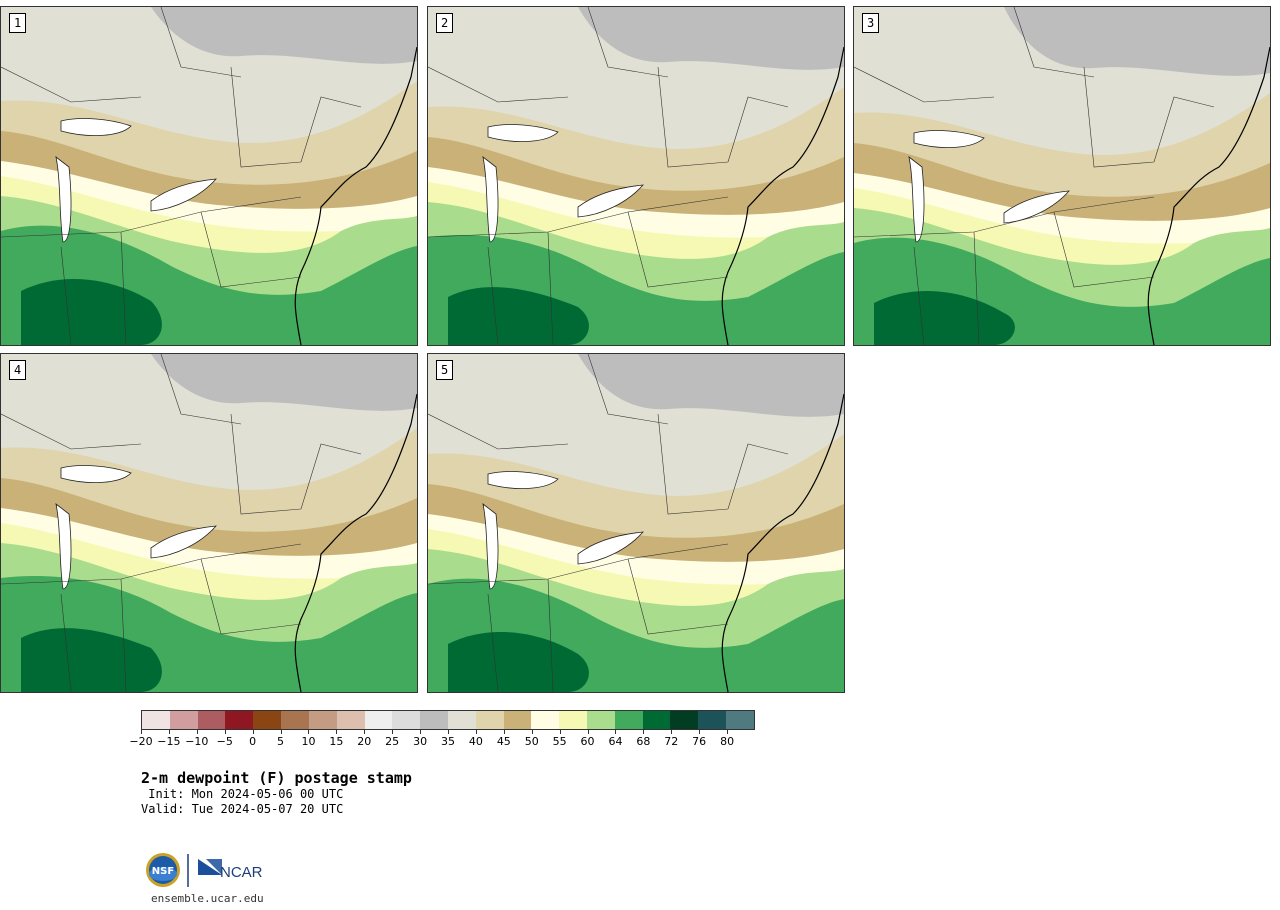 The image size is (1280, 910). I want to click on panel-number: 3, so click(871, 23).